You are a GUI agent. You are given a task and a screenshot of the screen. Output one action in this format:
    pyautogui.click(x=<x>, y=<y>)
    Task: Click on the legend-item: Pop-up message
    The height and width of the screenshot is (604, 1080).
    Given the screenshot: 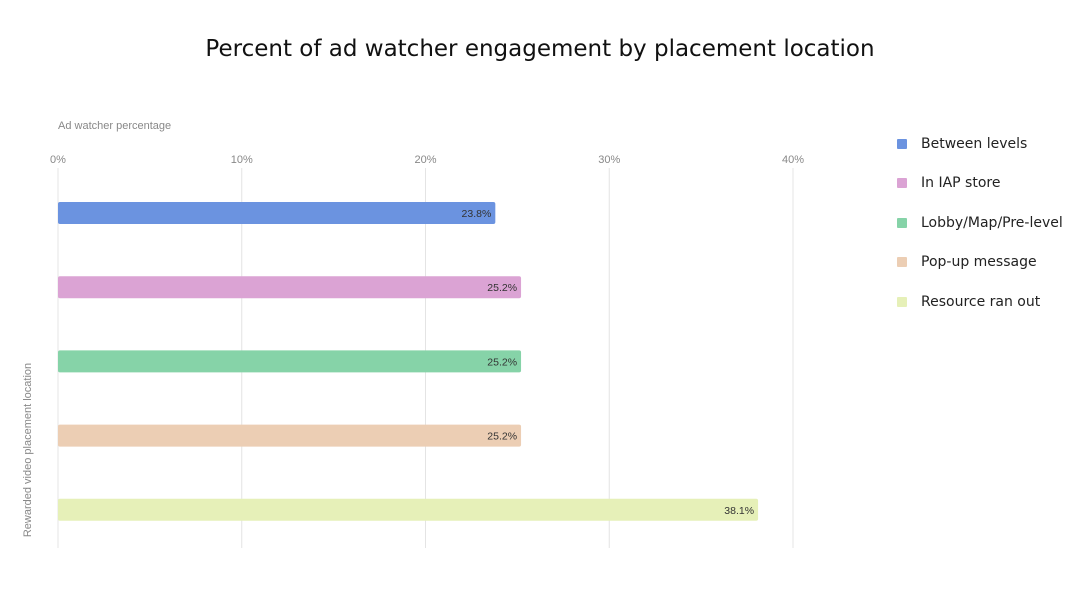 What is the action you would take?
    pyautogui.click(x=980, y=263)
    